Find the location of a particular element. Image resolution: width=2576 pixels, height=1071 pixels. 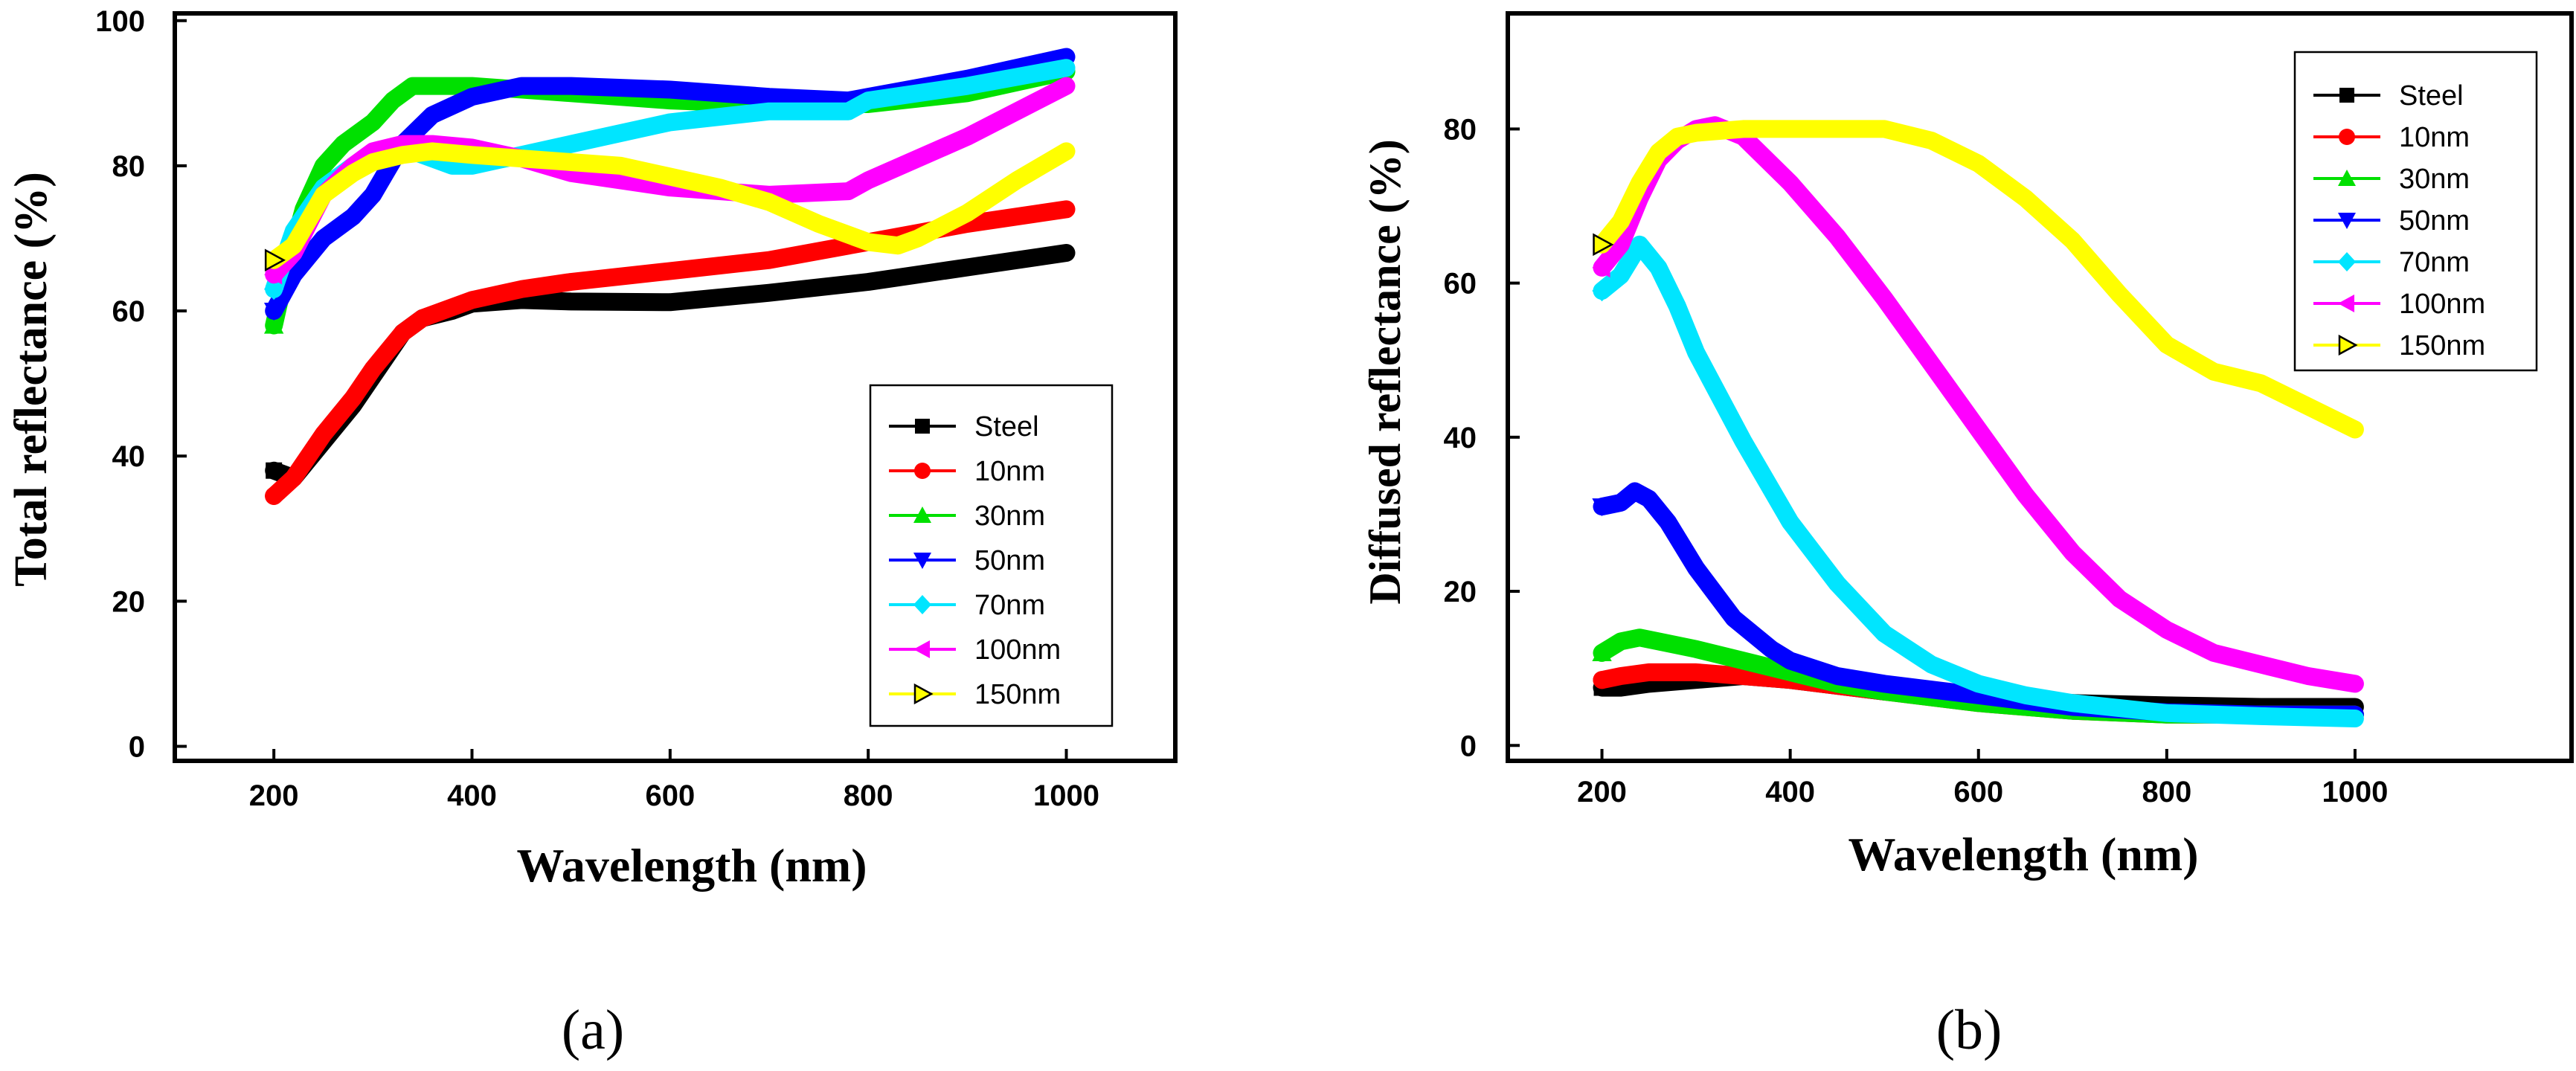

series-line-10nm is located at coordinates (670, 352).